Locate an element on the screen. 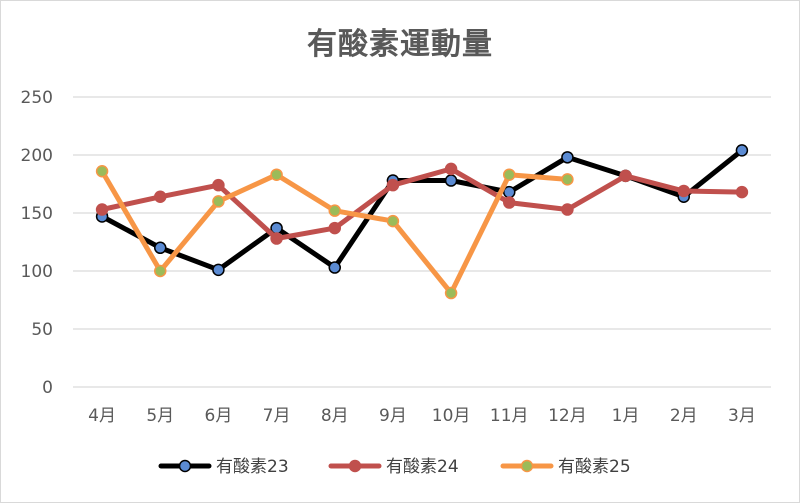  x-tick-label: 9月 is located at coordinates (393, 416).